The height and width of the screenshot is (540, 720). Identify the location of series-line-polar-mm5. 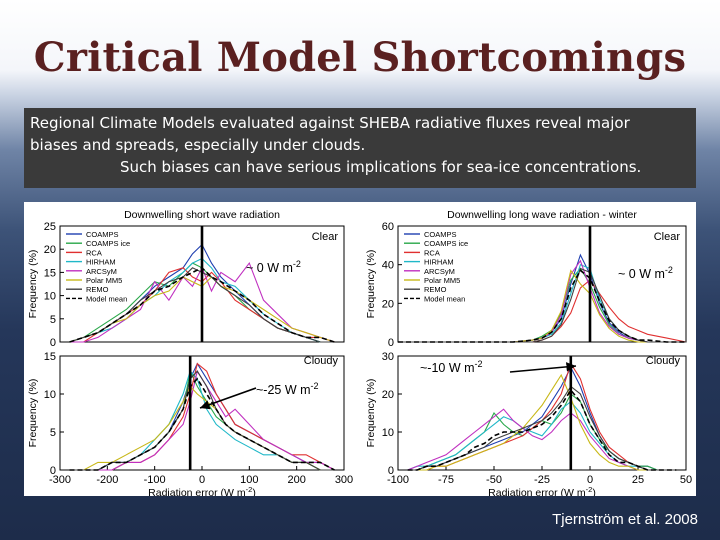
(542, 422).